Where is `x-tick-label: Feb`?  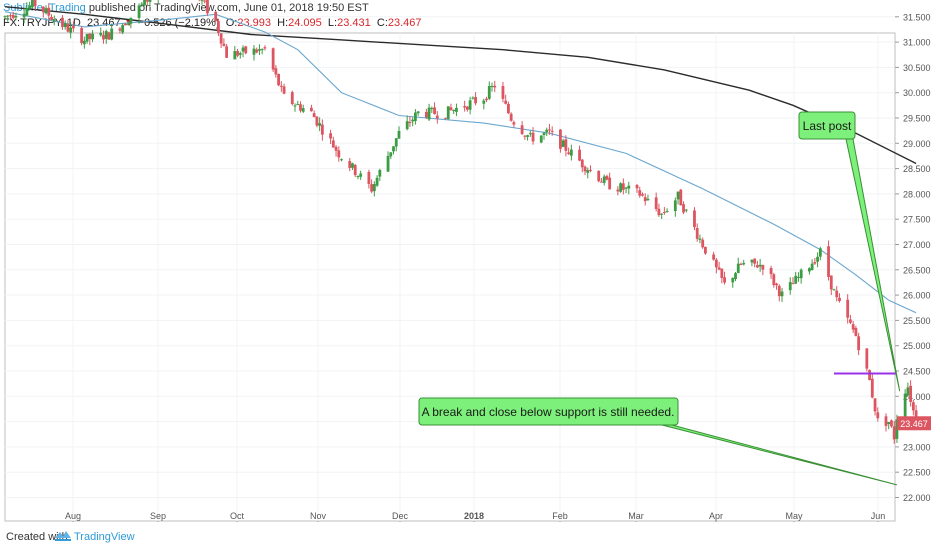
x-tick-label: Feb is located at coordinates (560, 516).